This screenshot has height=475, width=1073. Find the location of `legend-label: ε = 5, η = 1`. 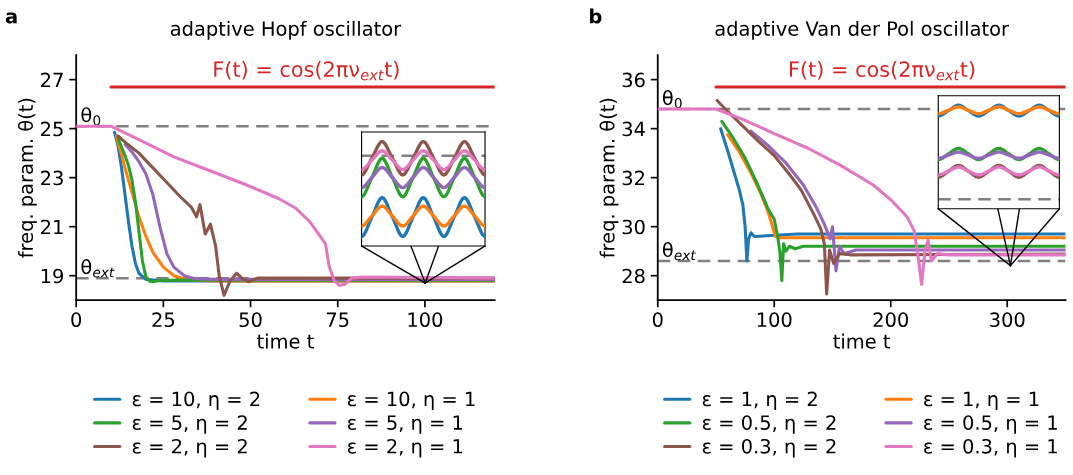

legend-label: ε = 5, η = 1 is located at coordinates (405, 424).